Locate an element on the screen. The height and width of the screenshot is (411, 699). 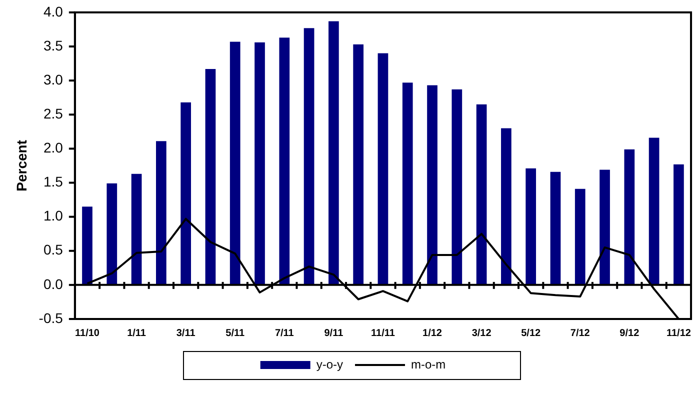
x-tick-label: 1/12 is located at coordinates (432, 333).